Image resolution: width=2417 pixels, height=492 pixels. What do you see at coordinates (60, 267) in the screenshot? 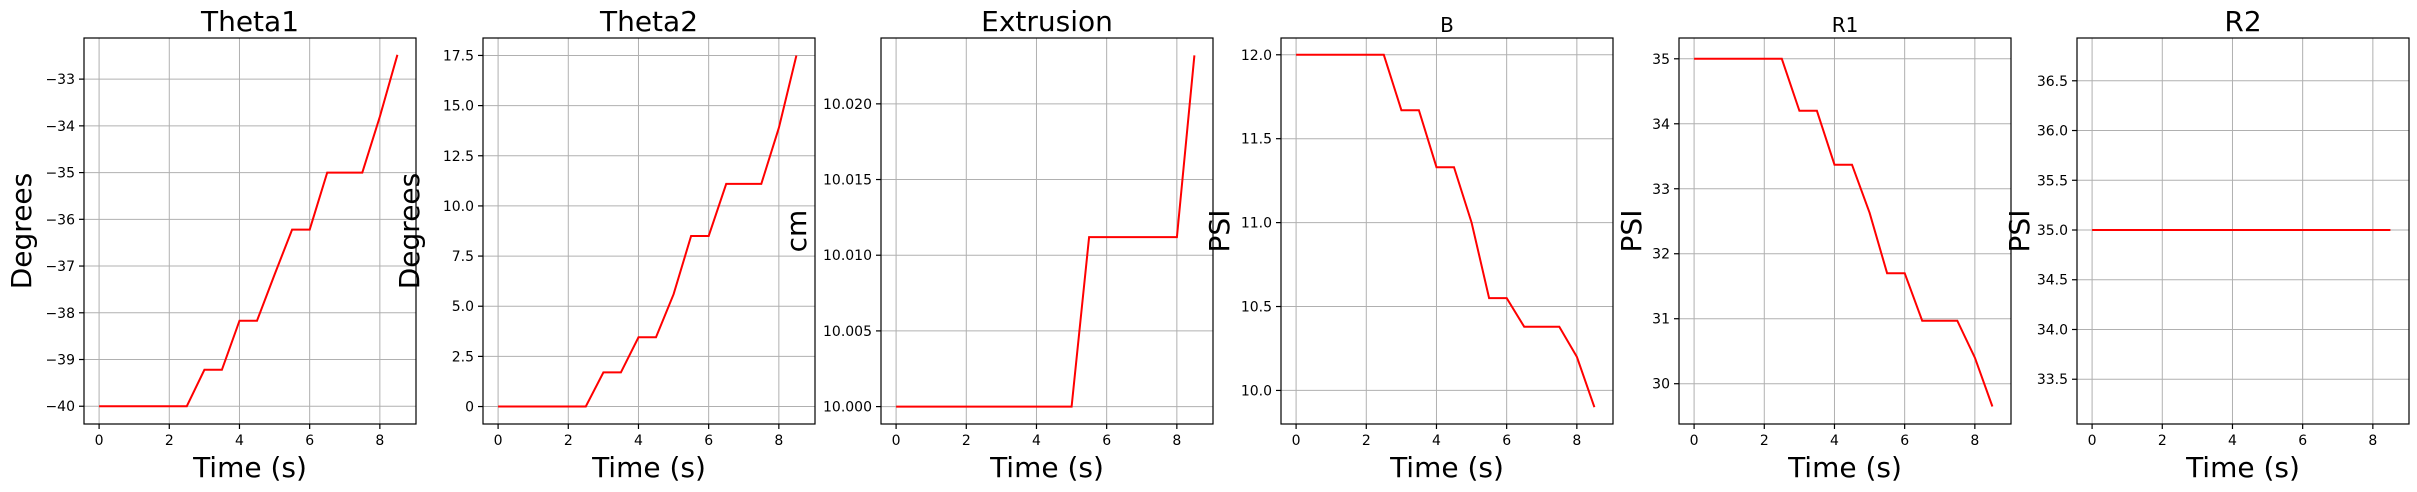
I see `y-tick-label: −37` at bounding box center [60, 267].